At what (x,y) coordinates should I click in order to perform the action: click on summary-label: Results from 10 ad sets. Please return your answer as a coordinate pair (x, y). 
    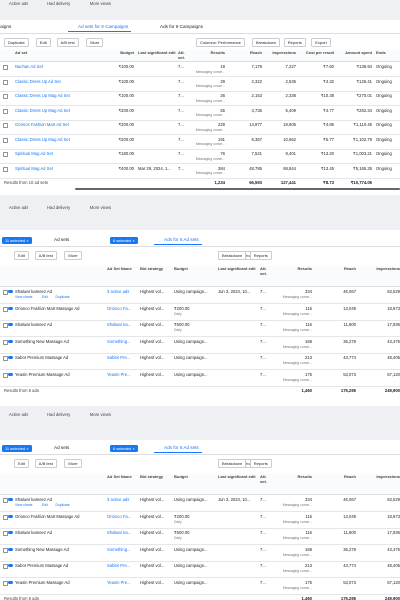
    Looking at the image, I should click on (26, 182).